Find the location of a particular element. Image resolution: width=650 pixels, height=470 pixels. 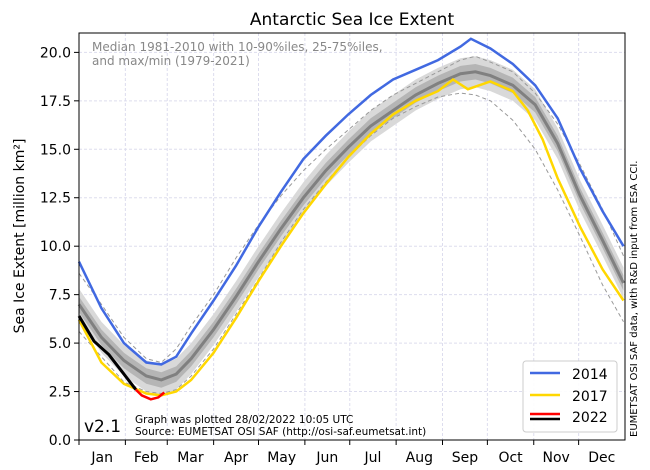

series-2022-line-black is located at coordinates (107, 353).